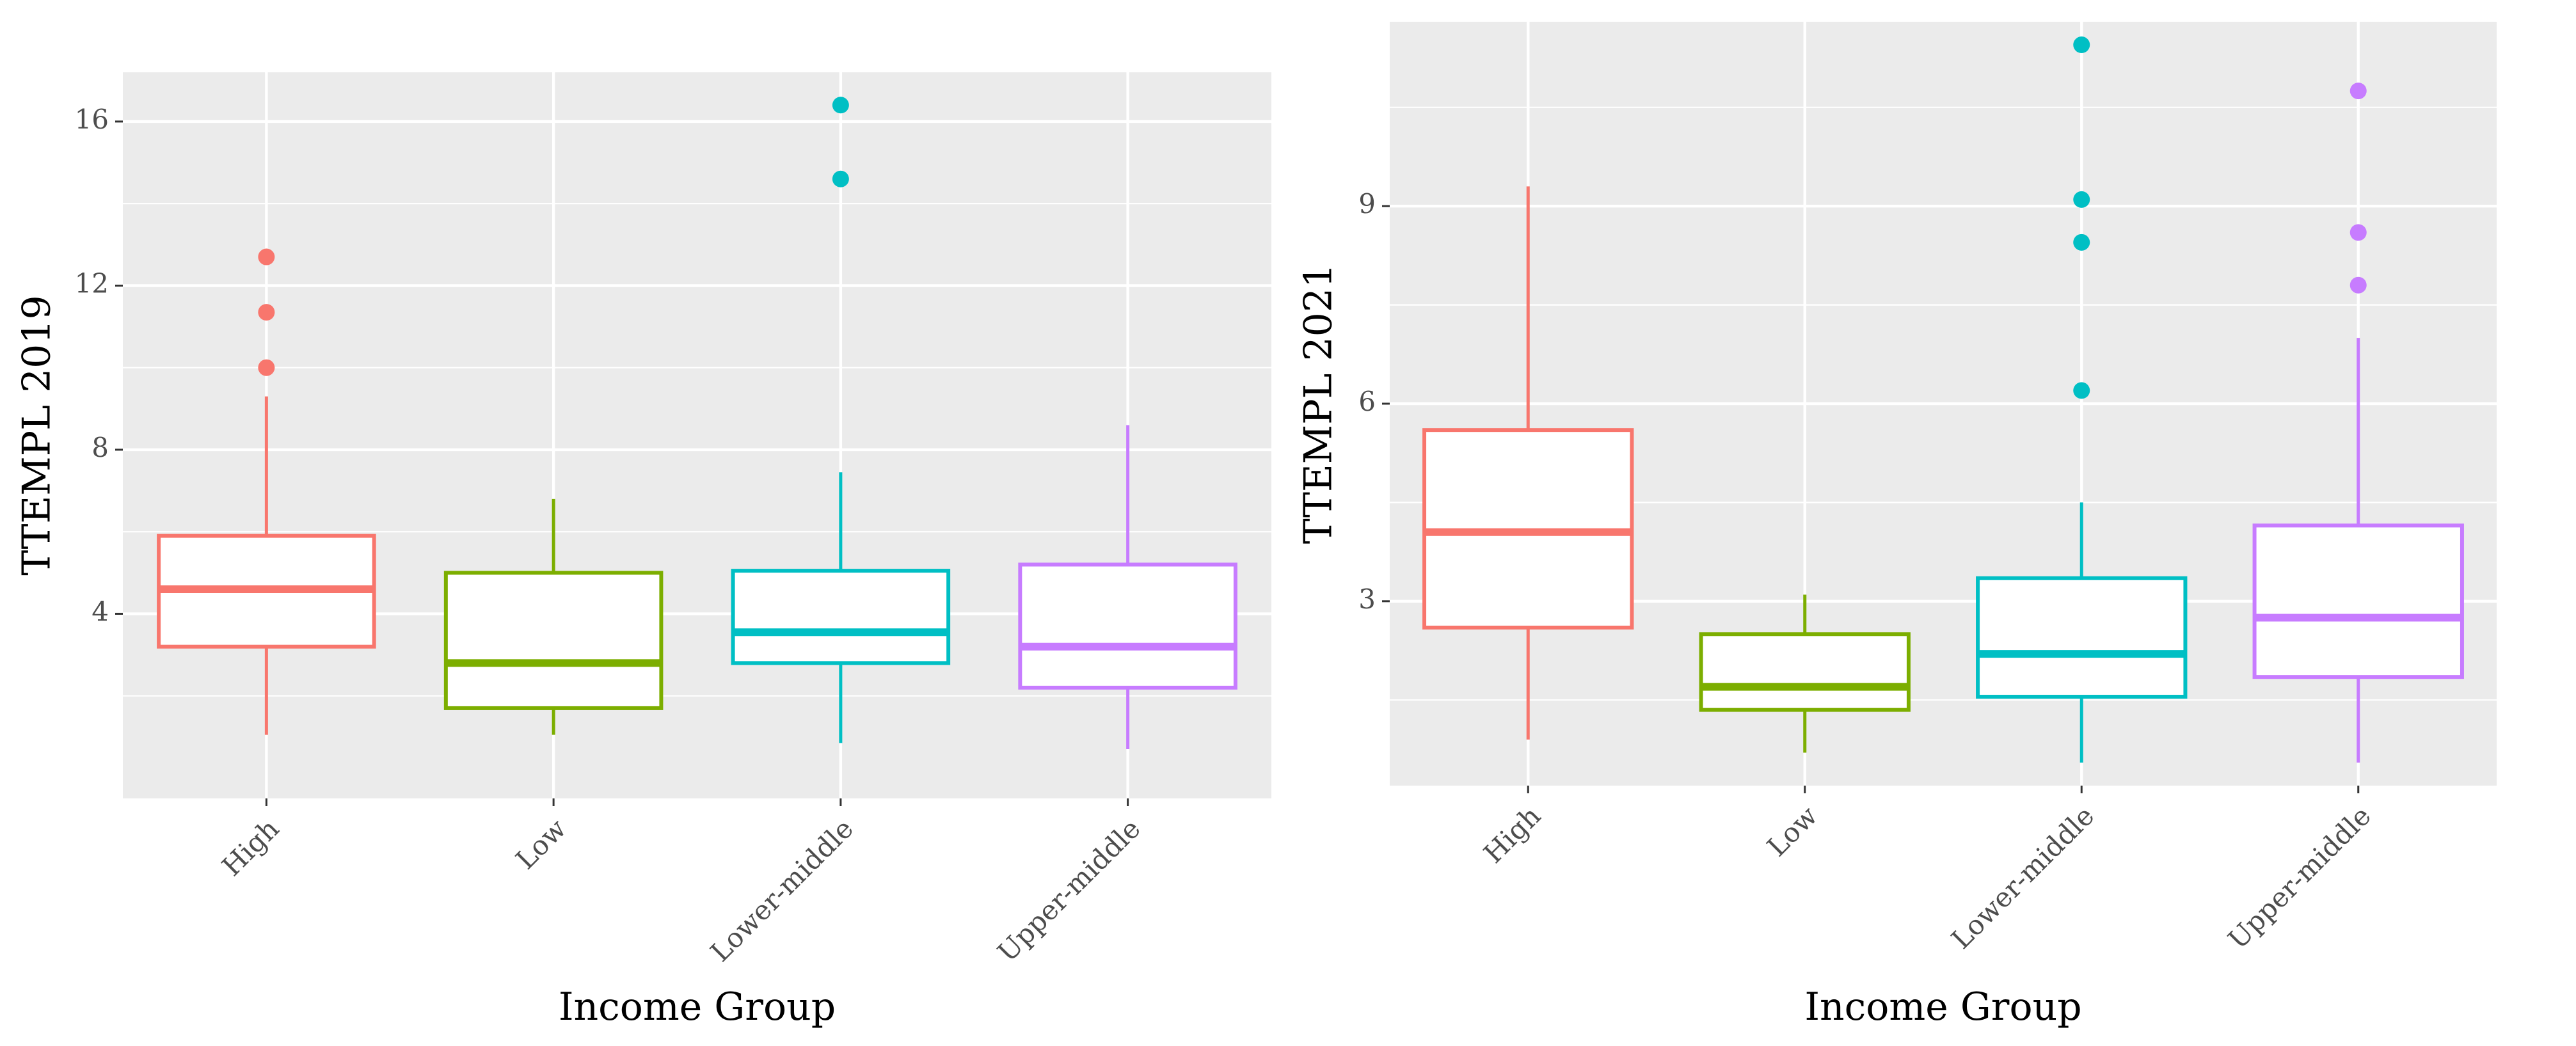 This screenshot has width=2576, height=1046. Describe the element at coordinates (38, 435) in the screenshot. I see `y-axis-title: TTEMPL 2019` at that location.